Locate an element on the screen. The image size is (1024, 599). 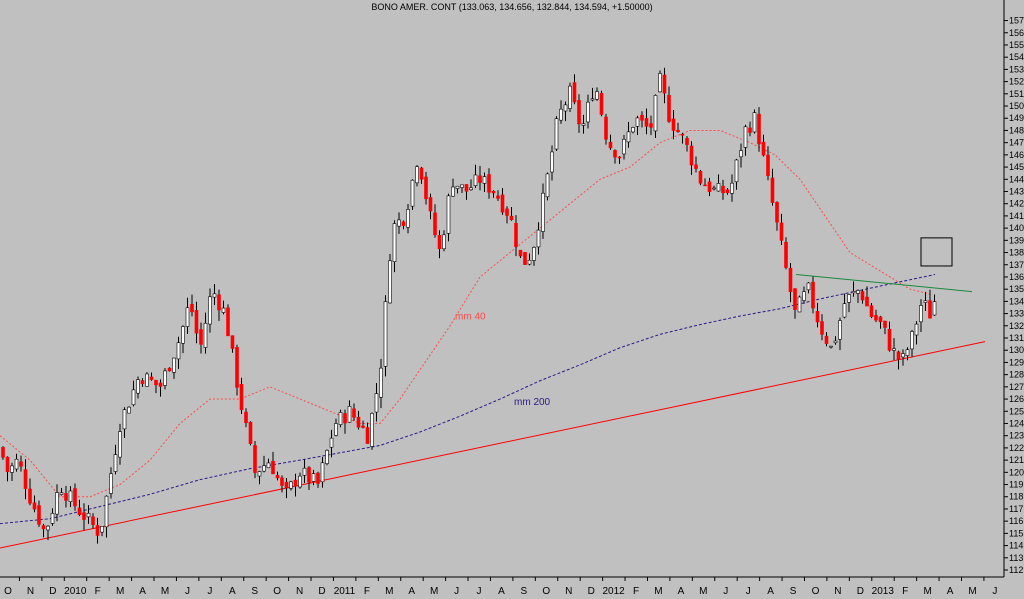
y-tick-label: 148 is located at coordinates (1016, 130).